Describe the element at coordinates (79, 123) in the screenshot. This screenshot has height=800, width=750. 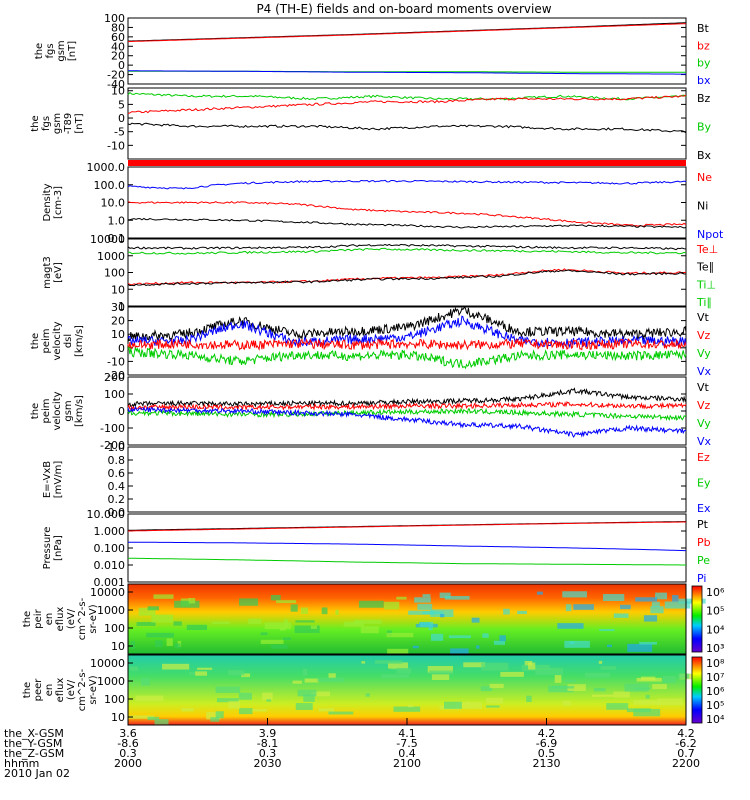
I see `y-axis-label: [nT]` at that location.